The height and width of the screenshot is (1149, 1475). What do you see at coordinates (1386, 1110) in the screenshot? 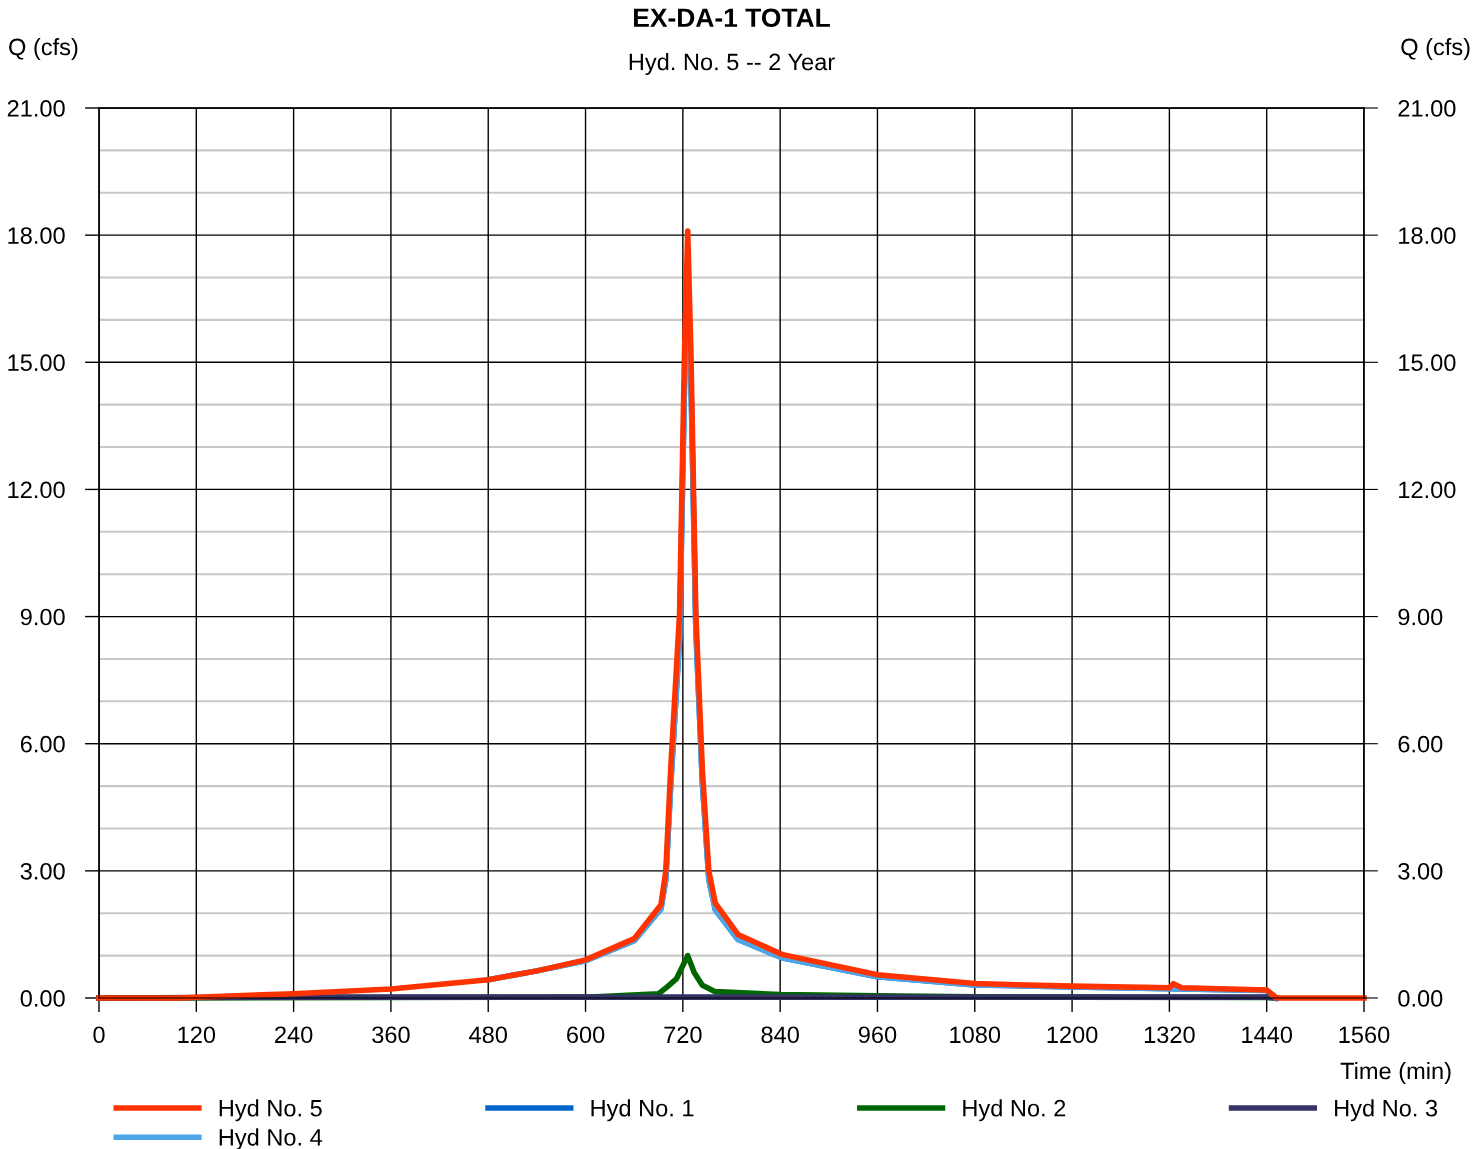
I see `legend-label: Hyd No. 3` at bounding box center [1386, 1110].